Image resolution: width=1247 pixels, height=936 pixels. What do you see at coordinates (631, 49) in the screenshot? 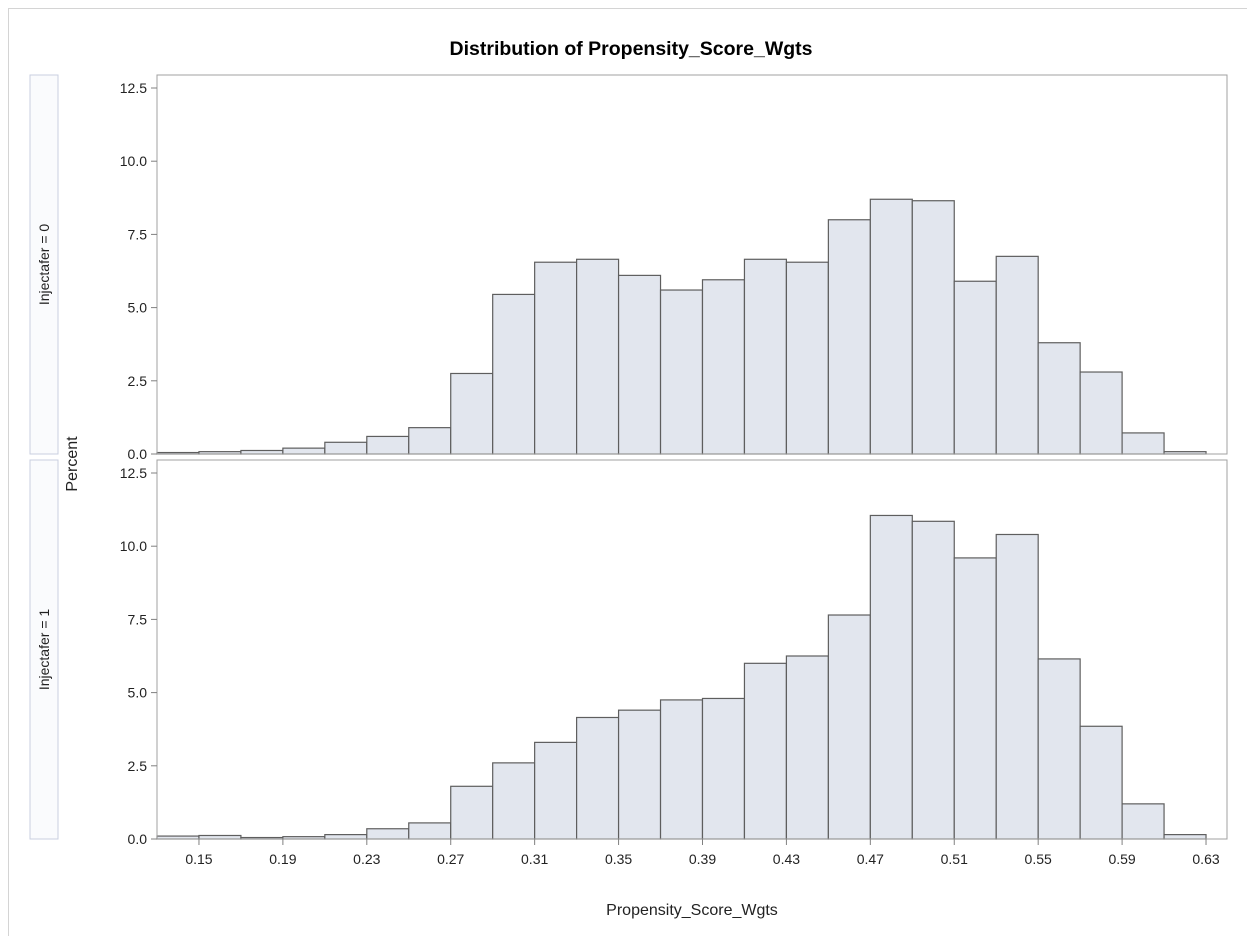
I see `chart-title: Distribution of Propensity_Score_Wgts` at bounding box center [631, 49].